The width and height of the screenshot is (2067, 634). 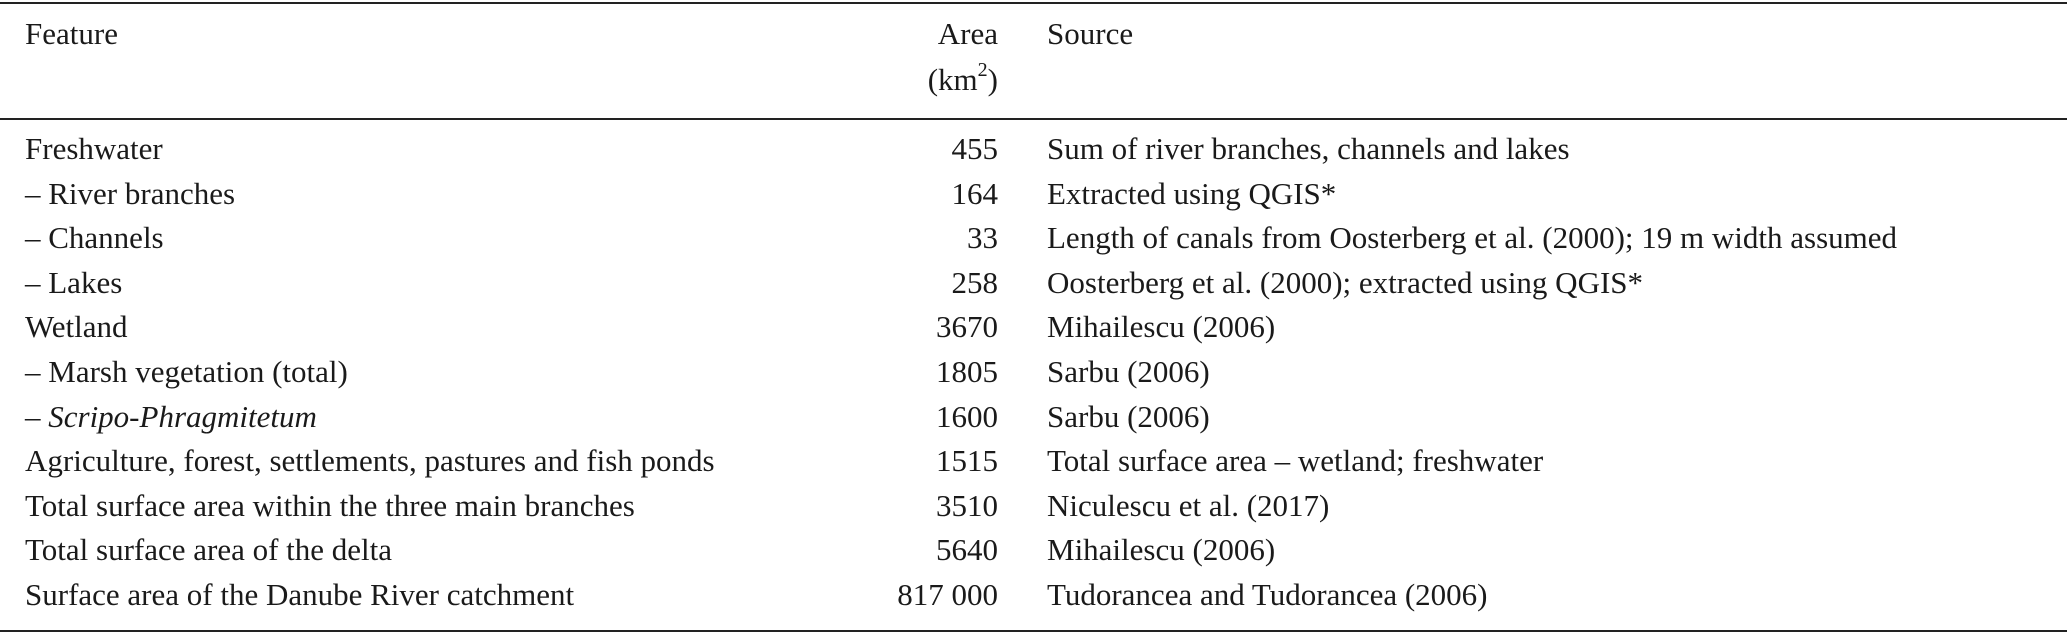 I want to click on header-rule, so click(x=1033, y=119).